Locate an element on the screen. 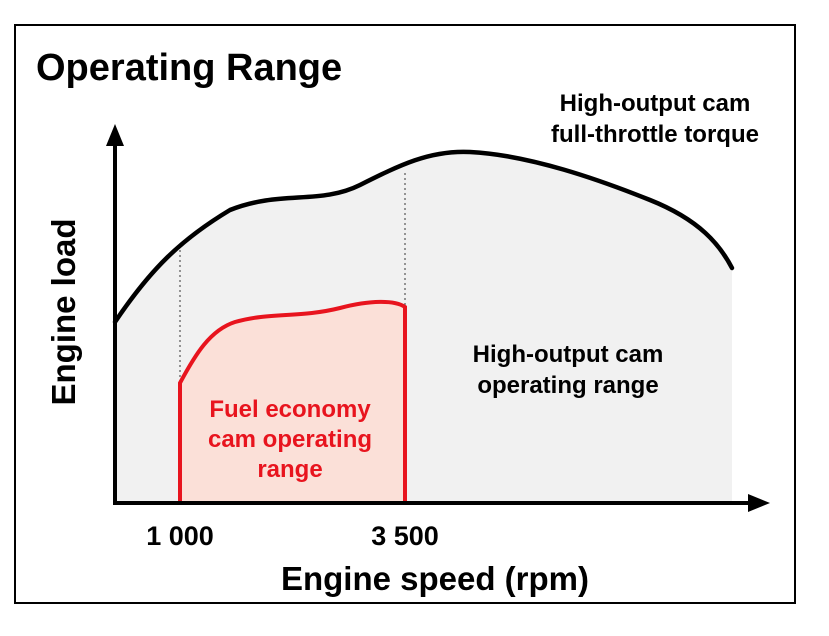 This screenshot has height=636, width=829. x-tick-3500: 3 500 is located at coordinates (405, 536).